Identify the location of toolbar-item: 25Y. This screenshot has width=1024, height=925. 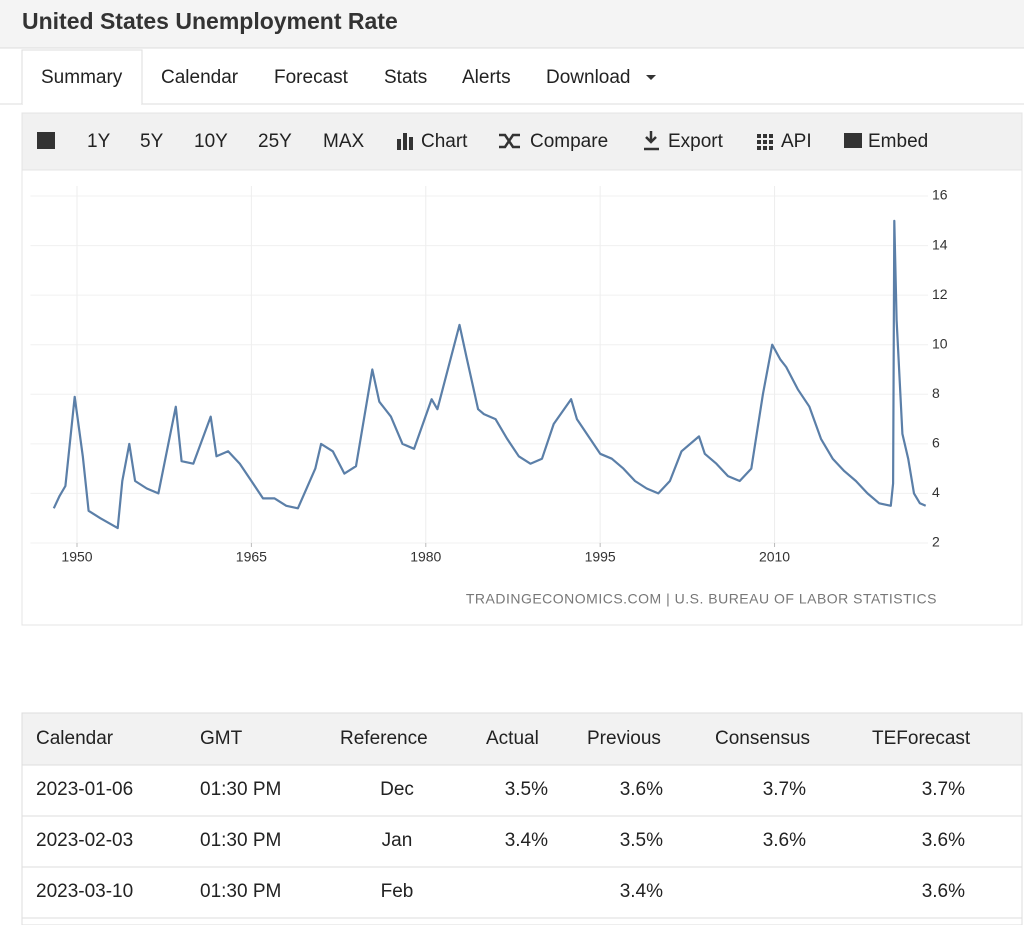
(275, 141).